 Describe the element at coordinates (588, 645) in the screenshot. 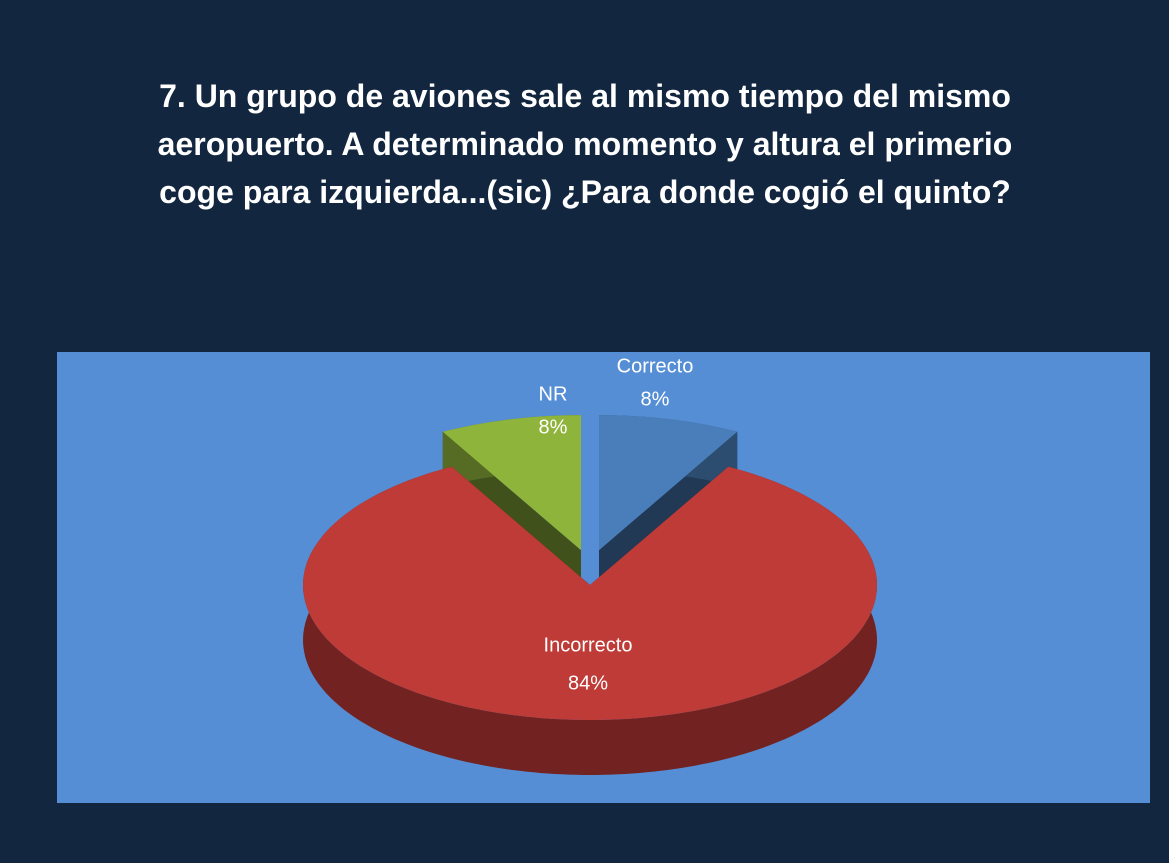

I see `slice-label: Incorrecto` at that location.